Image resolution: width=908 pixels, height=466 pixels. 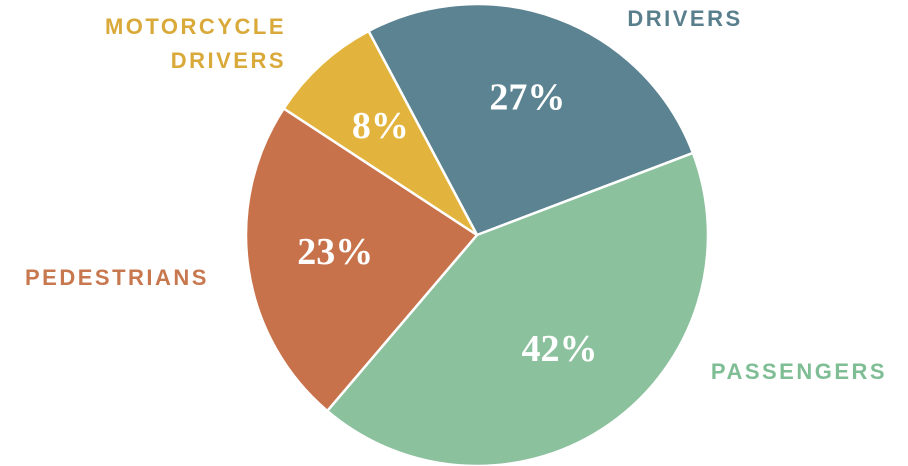 What do you see at coordinates (117, 277) in the screenshot?
I see `category-label: PEDESTRIANS` at bounding box center [117, 277].